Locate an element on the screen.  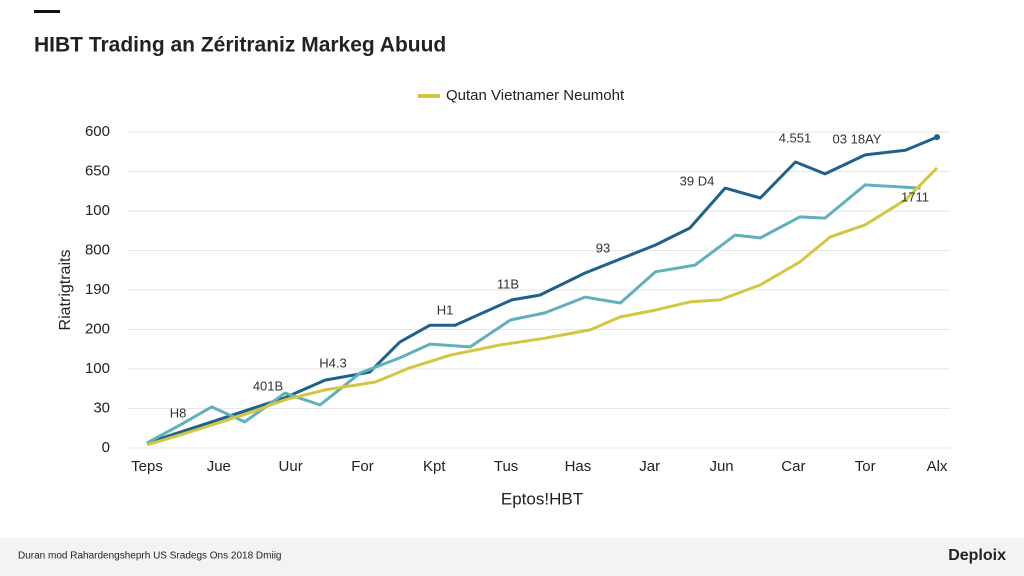
annotation: 39 D4 is located at coordinates (697, 180).